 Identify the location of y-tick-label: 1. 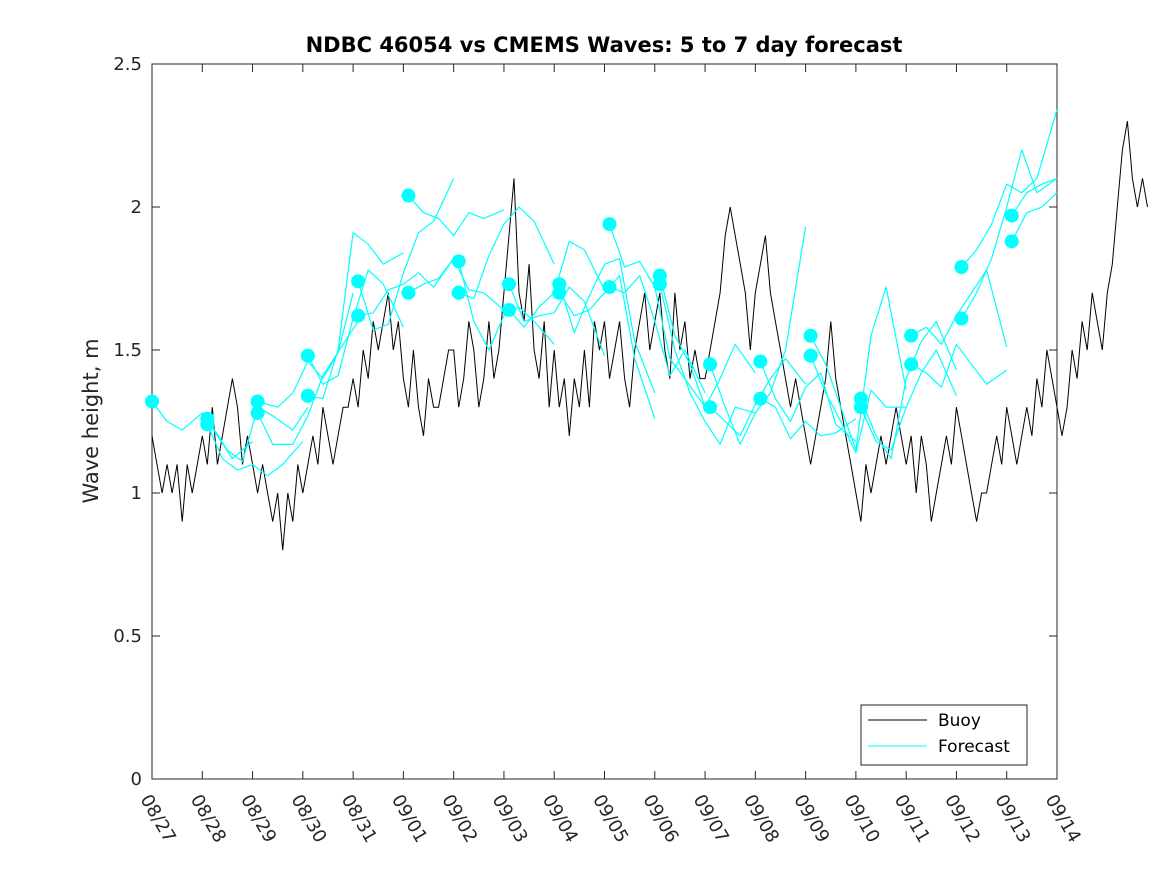
(136, 493).